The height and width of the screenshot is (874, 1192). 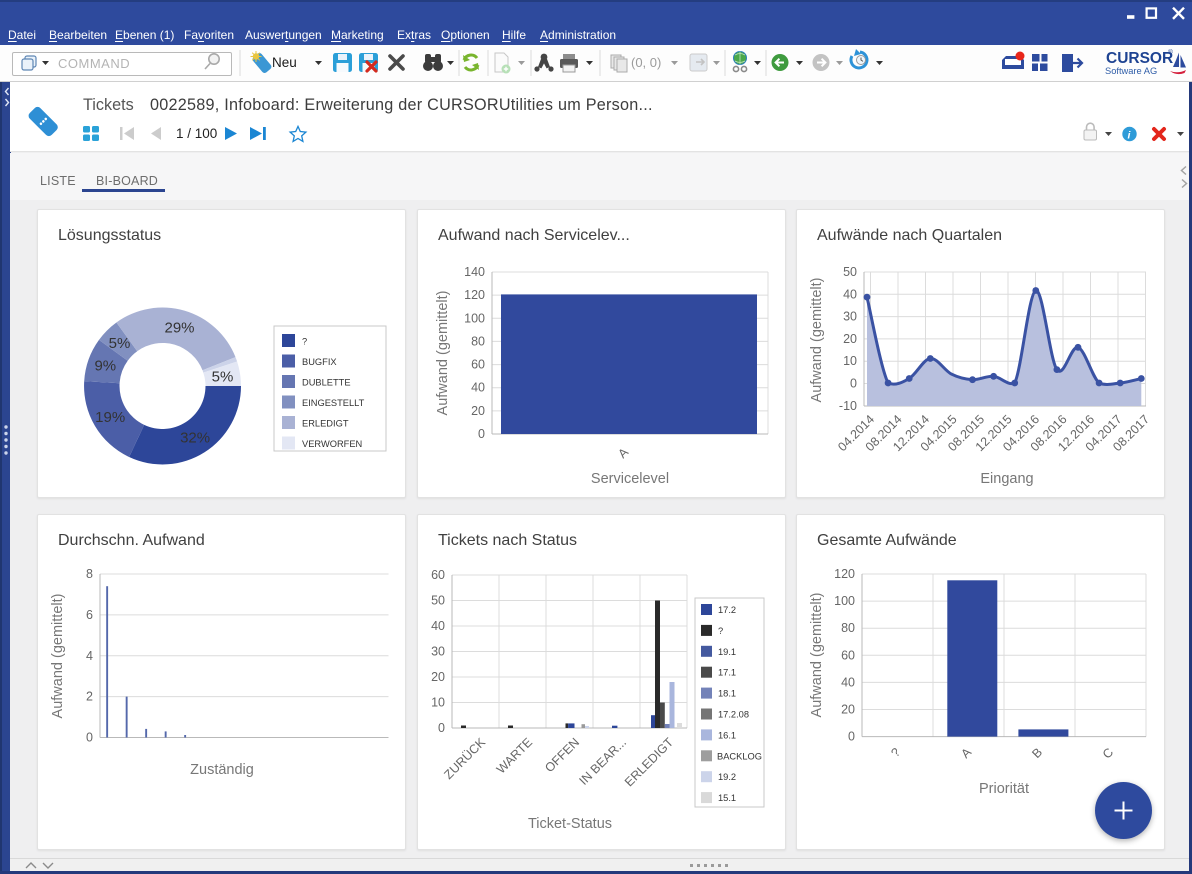 I want to click on svg-text: 16.1, so click(x=727, y=735).